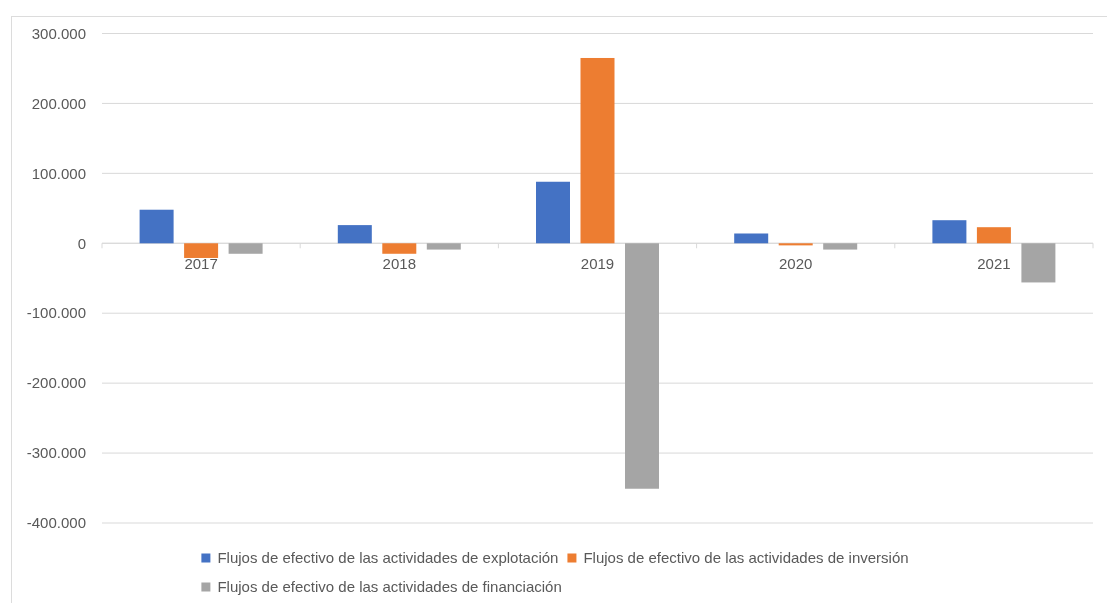  I want to click on x-tick-label: 2021, so click(994, 264).